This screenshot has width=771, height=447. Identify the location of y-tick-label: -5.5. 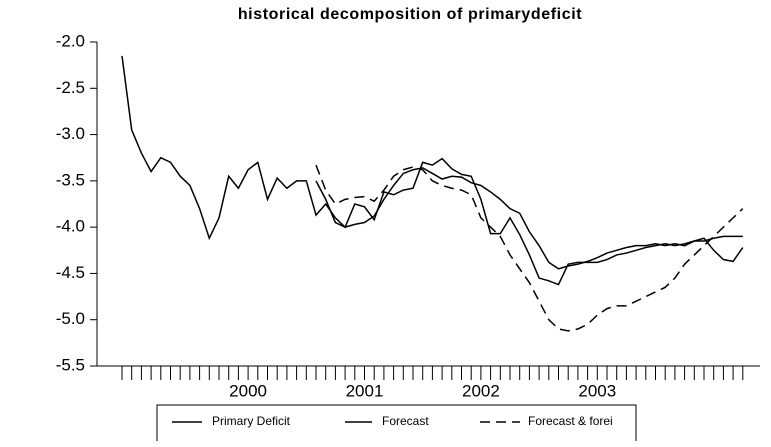
(70, 364).